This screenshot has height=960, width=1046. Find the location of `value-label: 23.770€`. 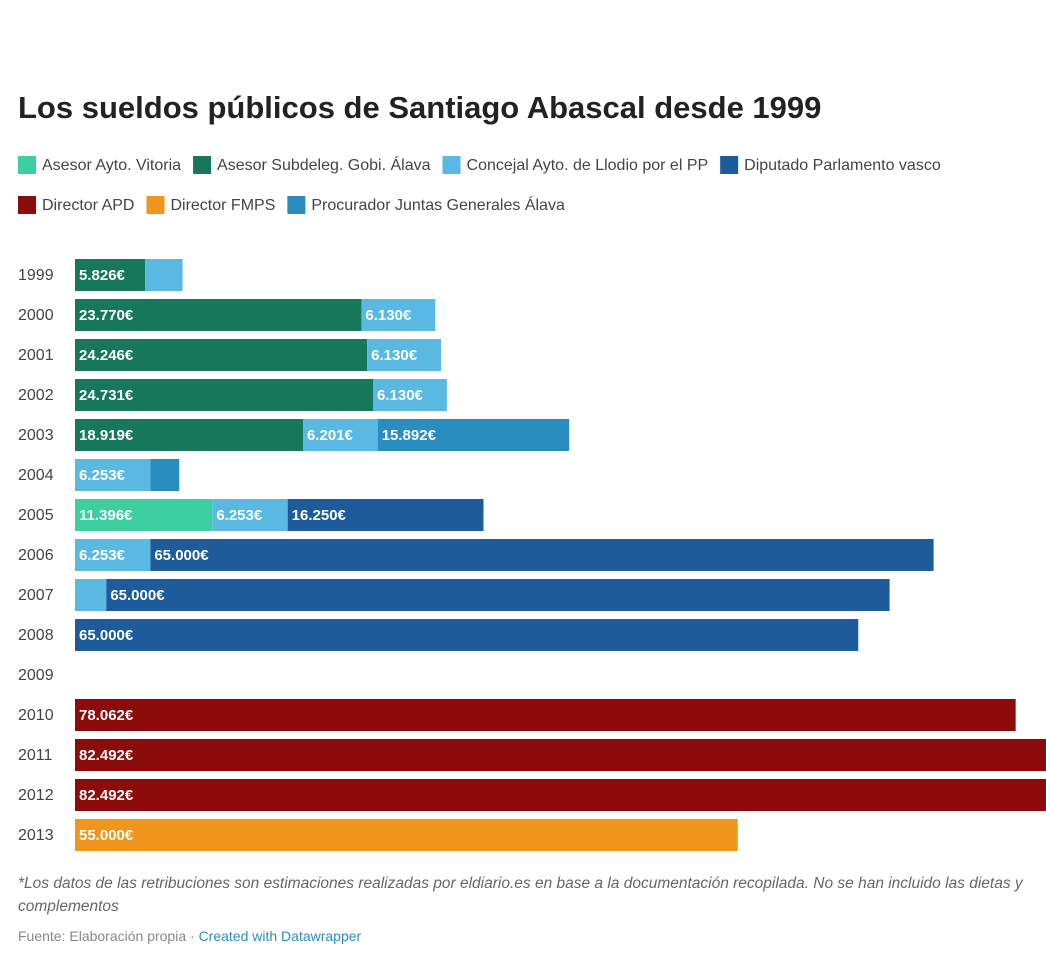

value-label: 23.770€ is located at coordinates (106, 315).